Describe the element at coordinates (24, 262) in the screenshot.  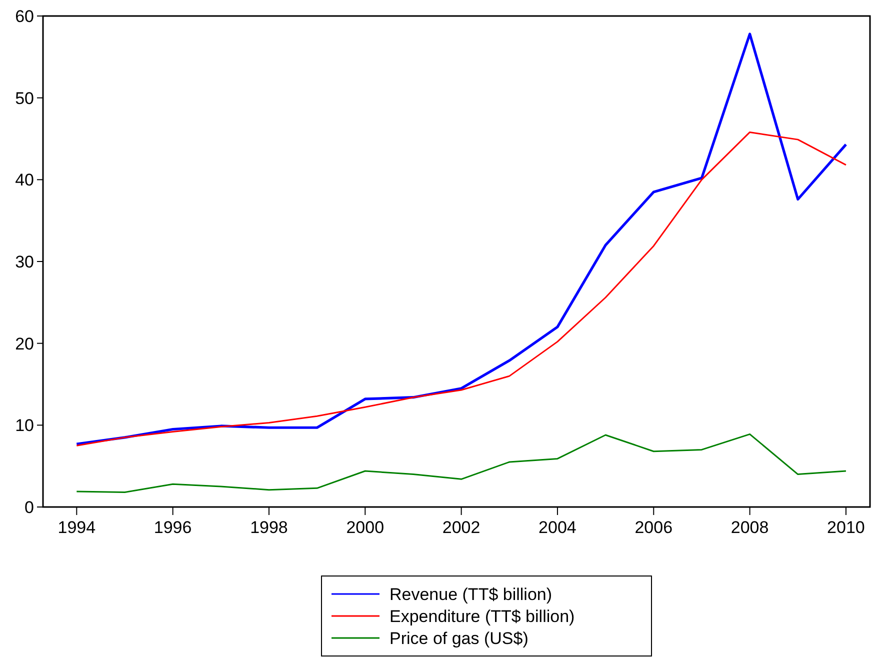
I see `y-tick-label: 30` at that location.